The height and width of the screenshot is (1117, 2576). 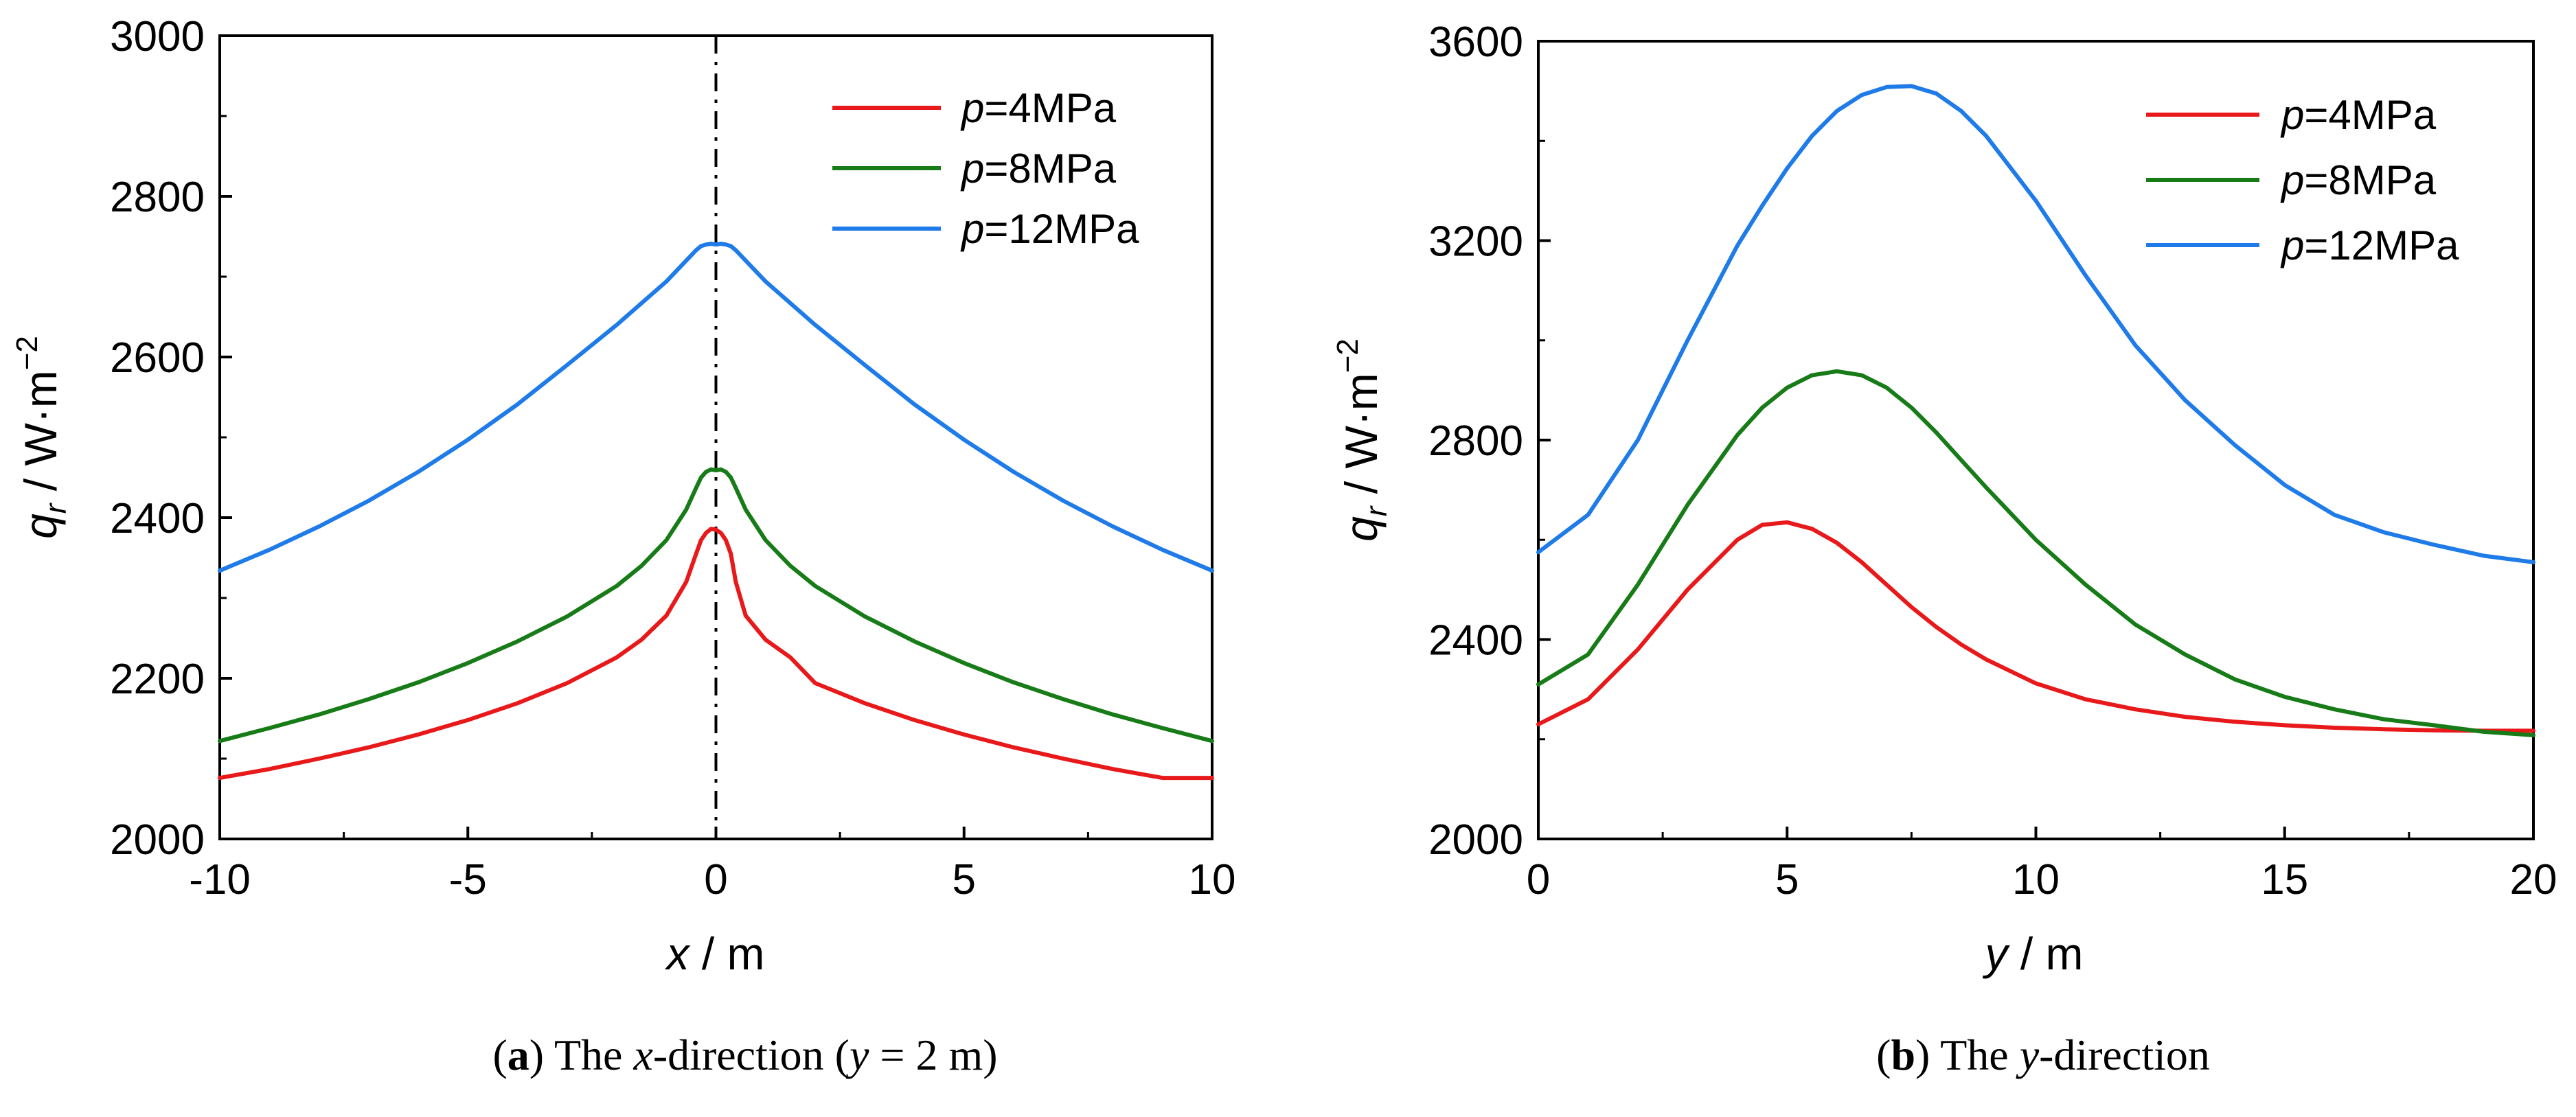 I want to click on panel-caption: (a) The x-direction (y = 2 m), so click(x=744, y=1054).